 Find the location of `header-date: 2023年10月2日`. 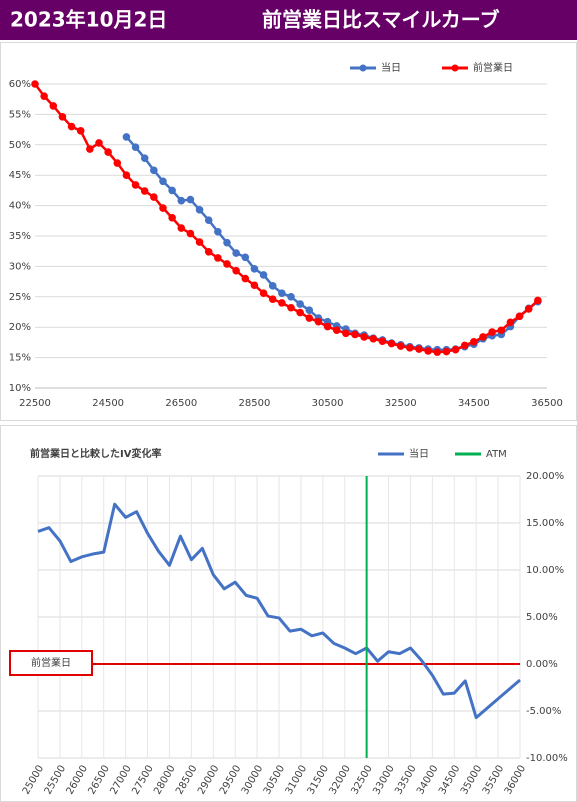

header-date: 2023年10月2日 is located at coordinates (88, 20).